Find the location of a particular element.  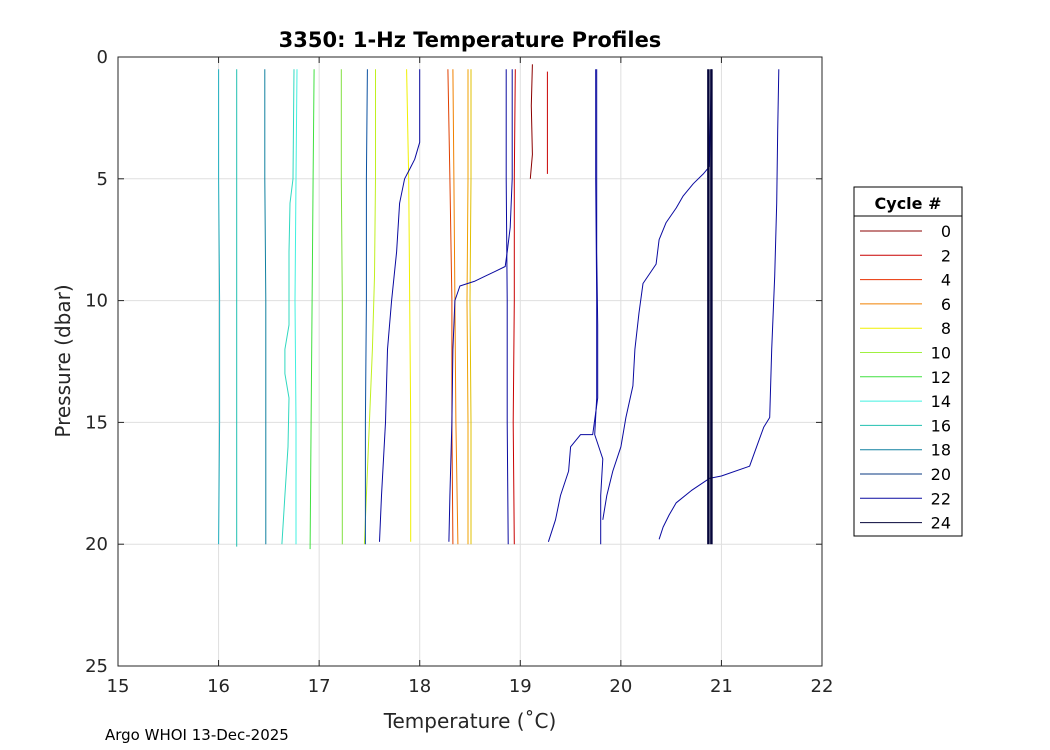

profile-line-c7 is located at coordinates (470, 307).